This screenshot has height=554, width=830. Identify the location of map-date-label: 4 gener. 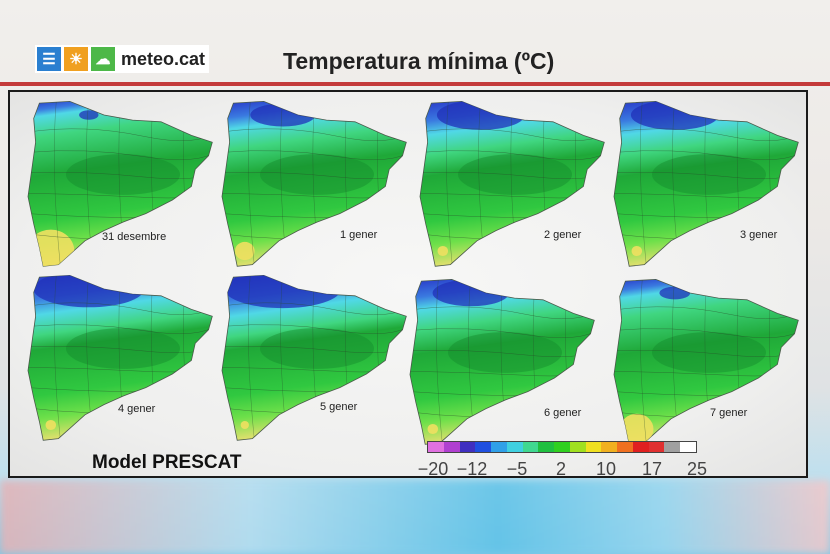
(137, 409).